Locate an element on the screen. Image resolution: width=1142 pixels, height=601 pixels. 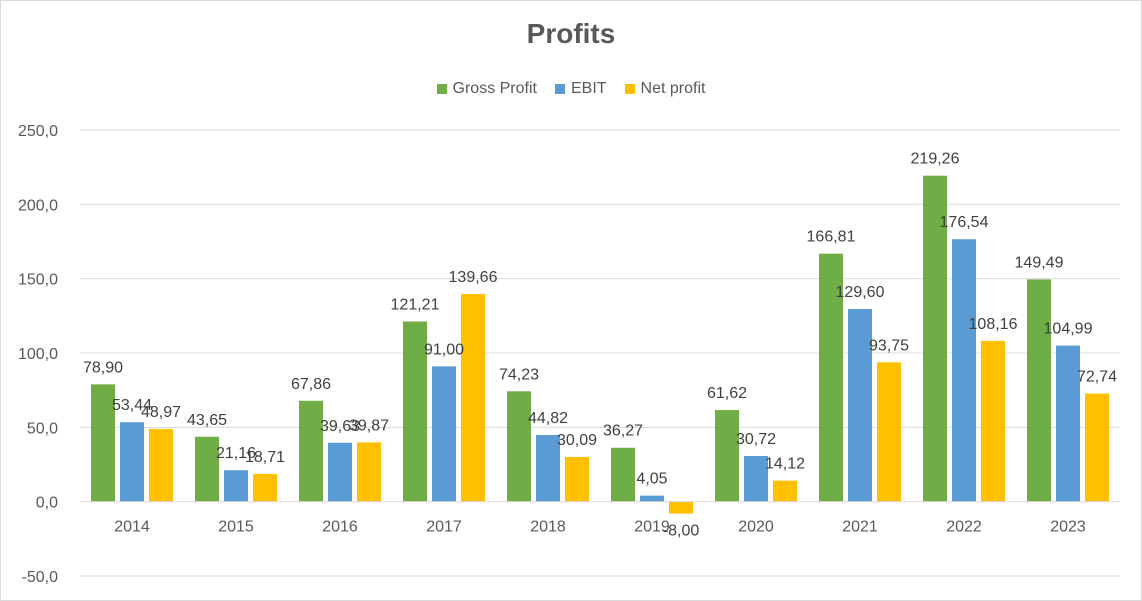
y-tick-label: 200,0 is located at coordinates (38, 205).